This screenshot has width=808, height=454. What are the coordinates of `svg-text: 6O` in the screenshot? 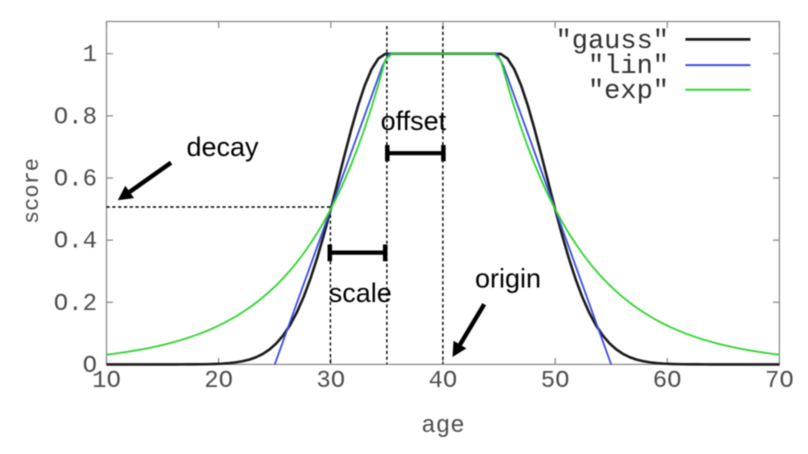 It's located at (667, 381).